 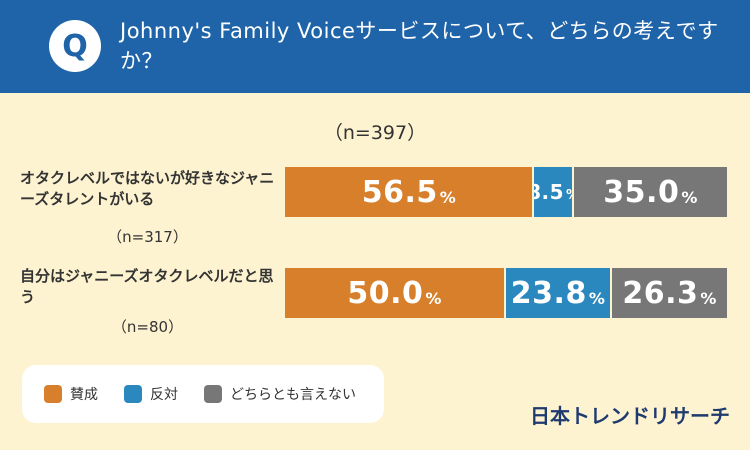 I want to click on bar-segment-neutral-2: 26.3%, so click(x=669, y=293).